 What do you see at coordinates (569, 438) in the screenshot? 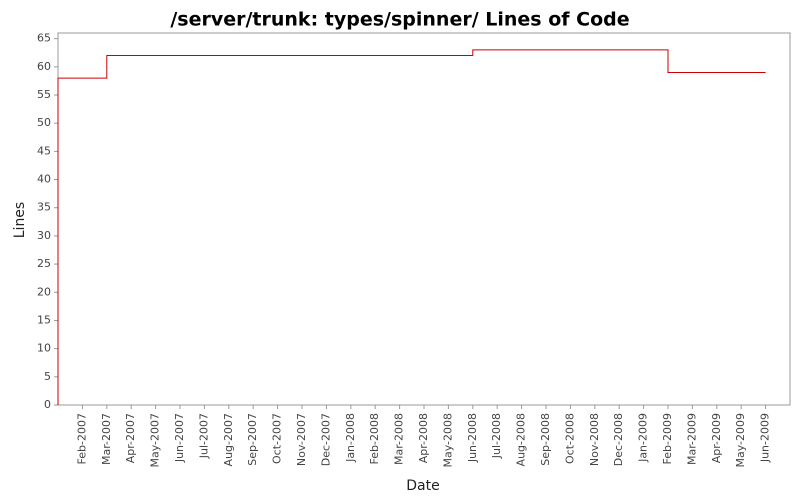
I see `x-tick-label: Oct-2008` at bounding box center [569, 438].